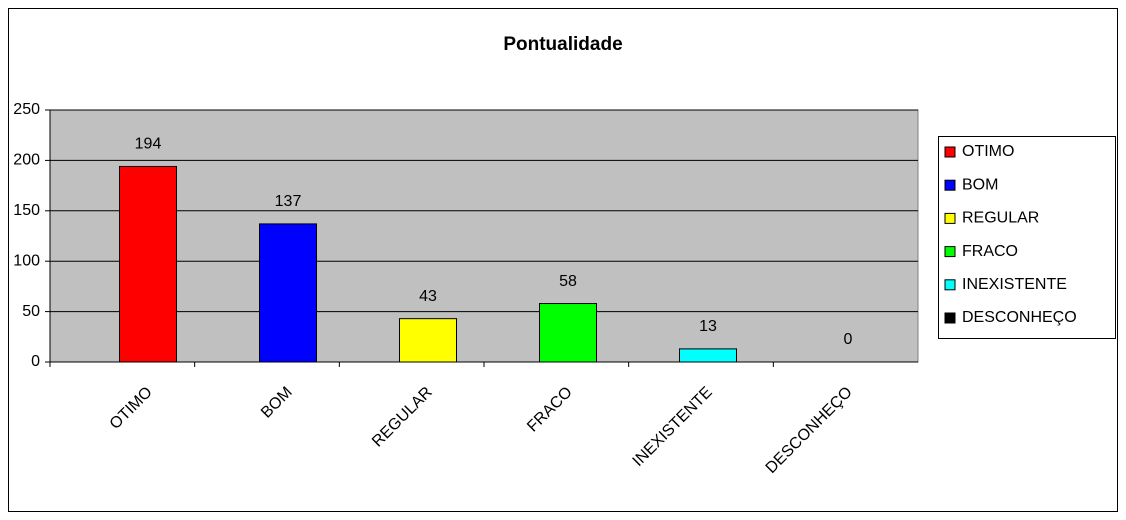 This screenshot has height=520, width=1126. Describe the element at coordinates (1014, 284) in the screenshot. I see `legend-label: INEXISTENTE` at that location.